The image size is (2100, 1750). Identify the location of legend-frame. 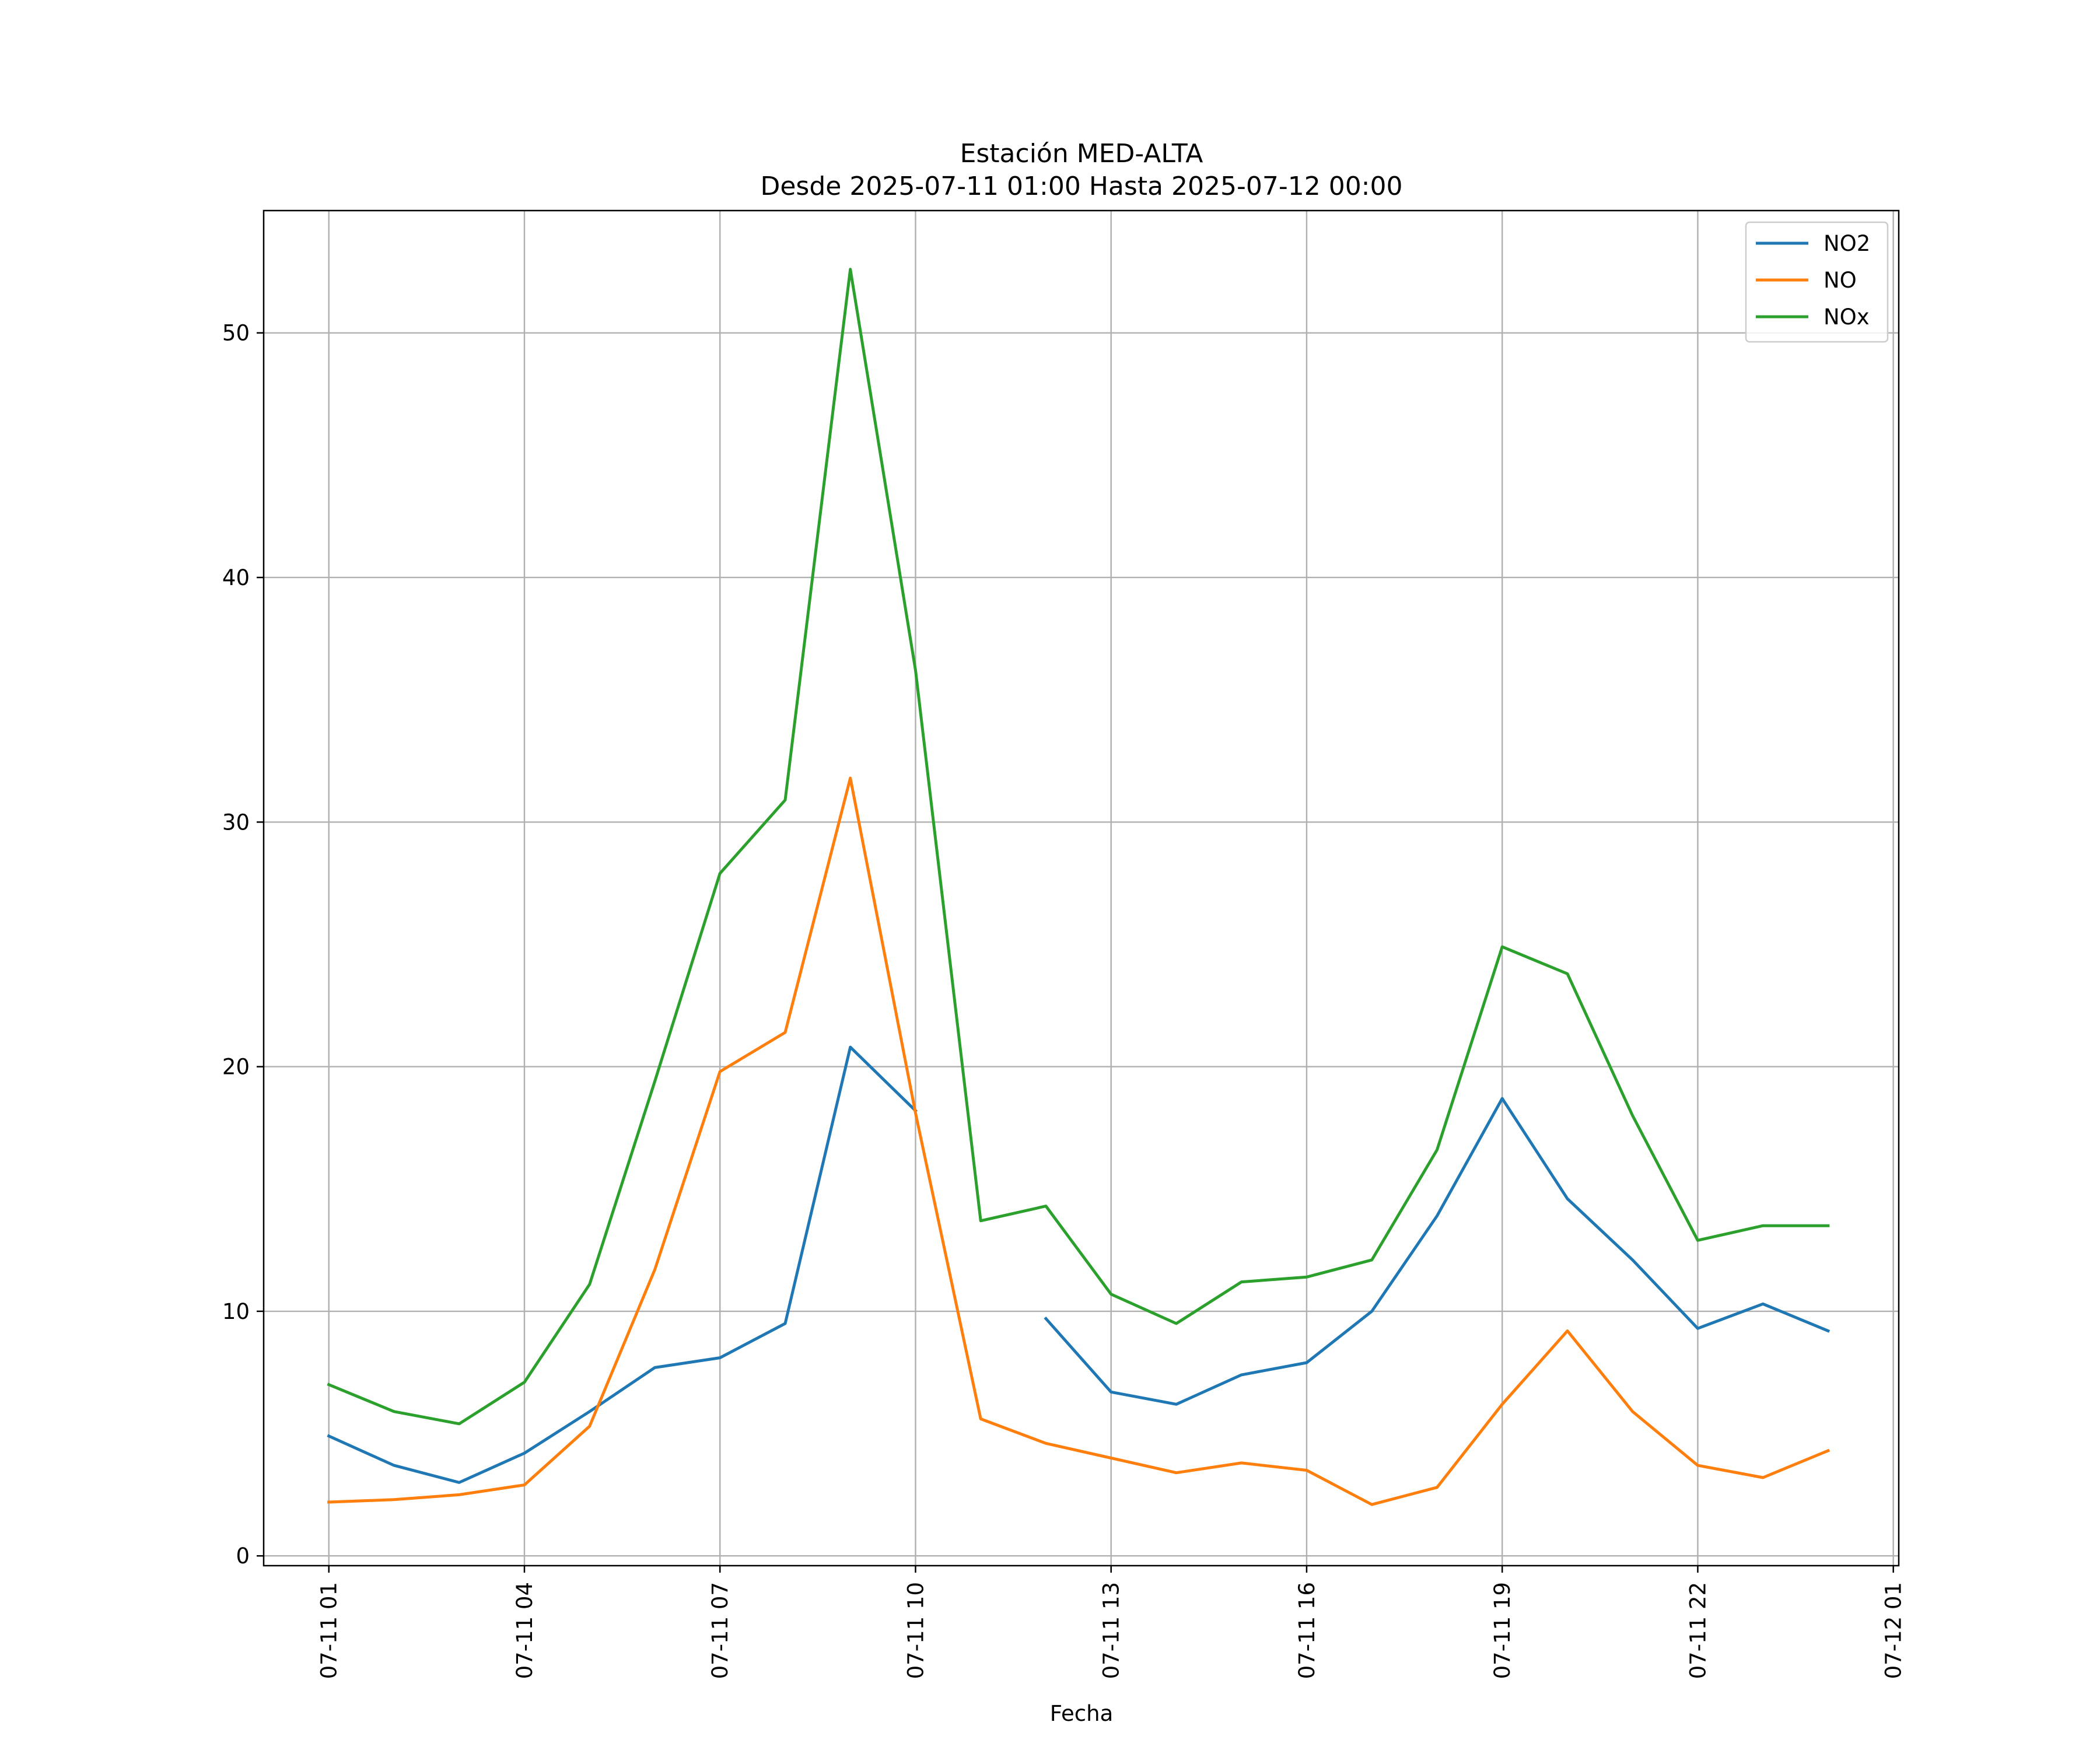
(1817, 282).